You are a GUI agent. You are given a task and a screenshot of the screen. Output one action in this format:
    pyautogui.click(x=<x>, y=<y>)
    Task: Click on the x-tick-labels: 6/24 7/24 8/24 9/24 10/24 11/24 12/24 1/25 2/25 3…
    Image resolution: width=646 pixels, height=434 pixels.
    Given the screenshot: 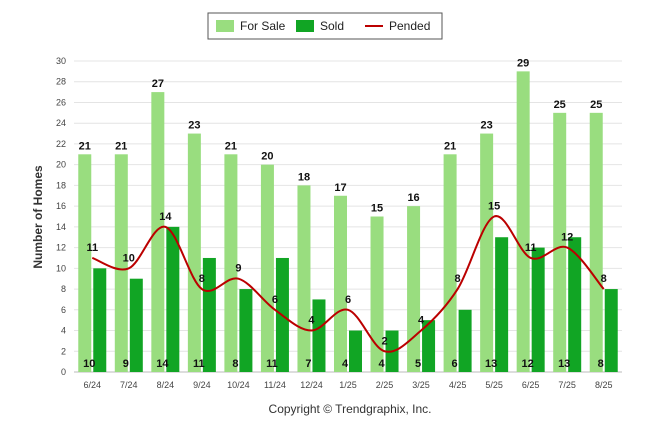 What is the action you would take?
    pyautogui.click(x=348, y=385)
    